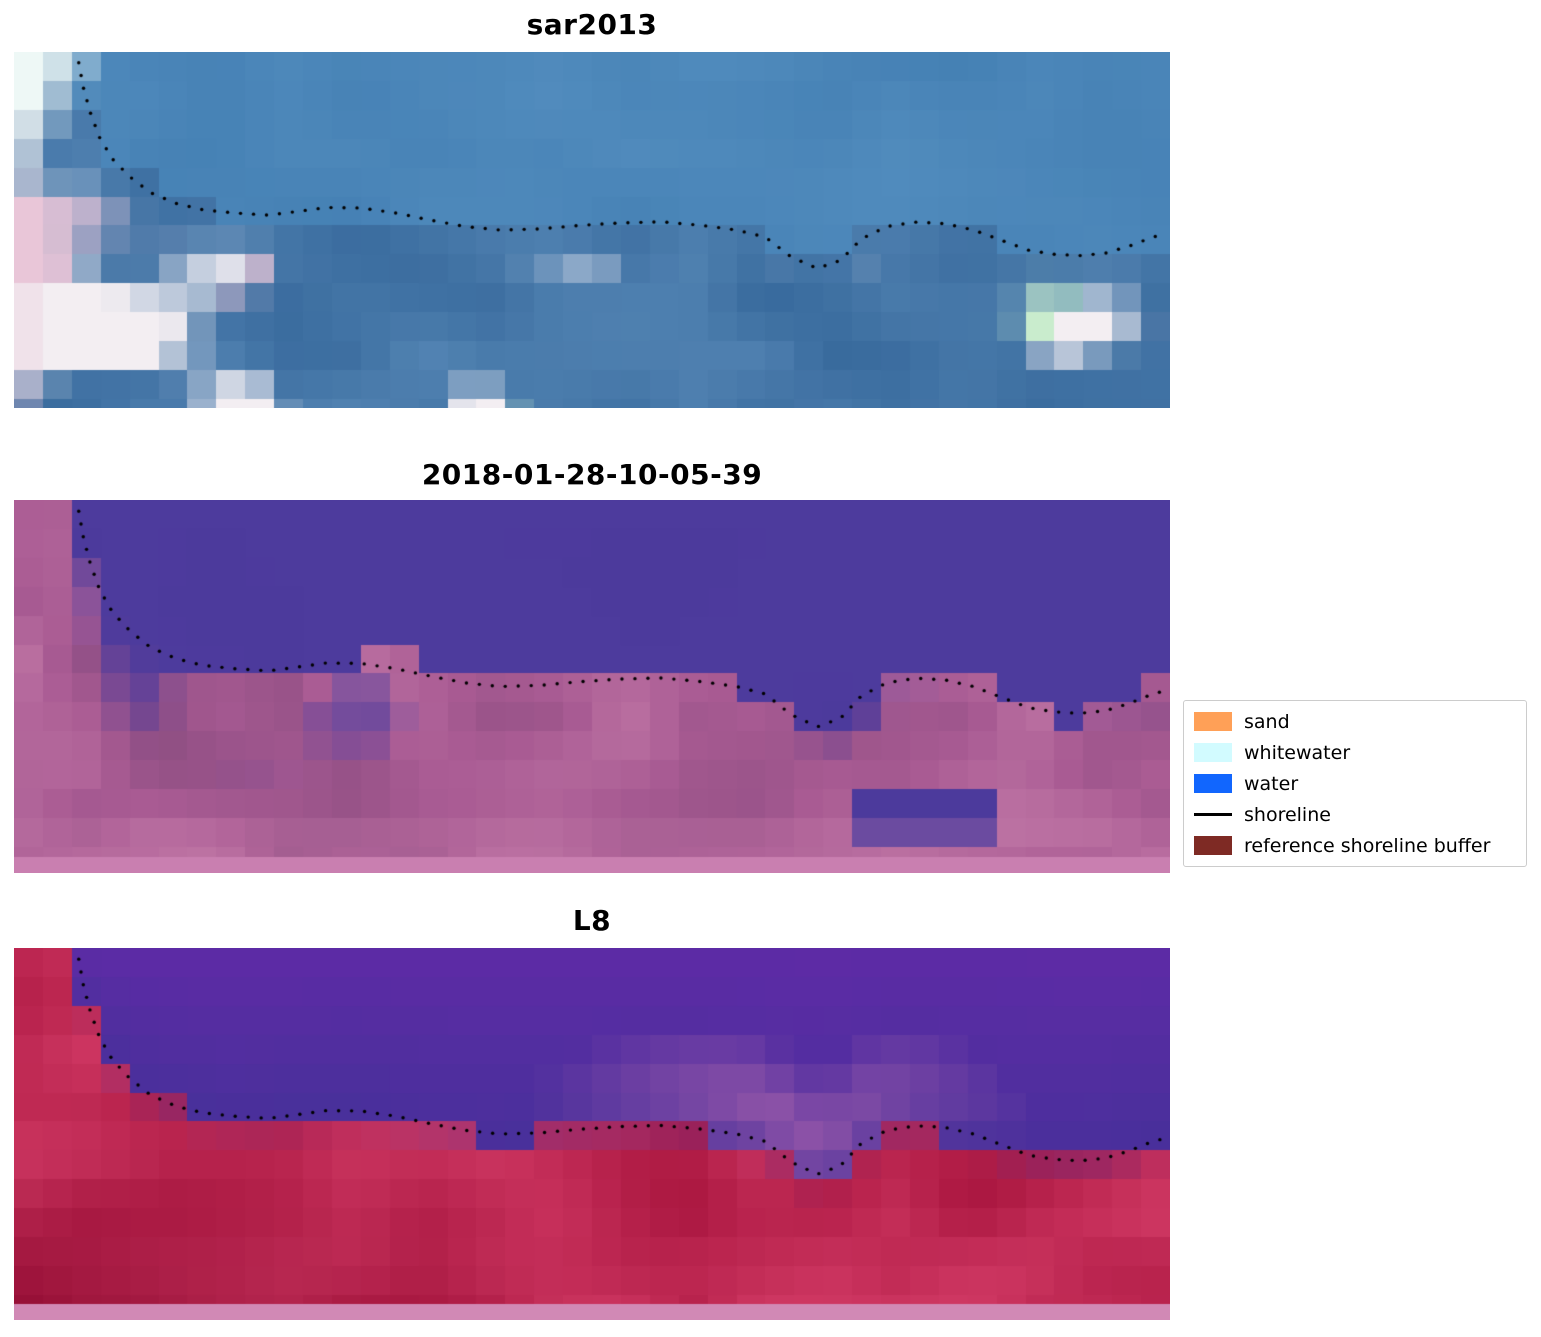 The width and height of the screenshot is (1541, 1337). I want to click on legend-label-reference-shoreline-buffer: reference shoreline buffer, so click(1367, 845).